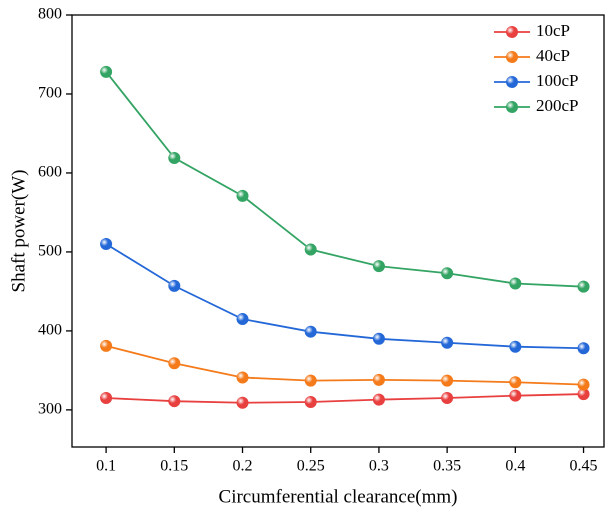 Image resolution: width=609 pixels, height=515 pixels. Describe the element at coordinates (379, 466) in the screenshot. I see `x-tick-label: 0.3` at that location.